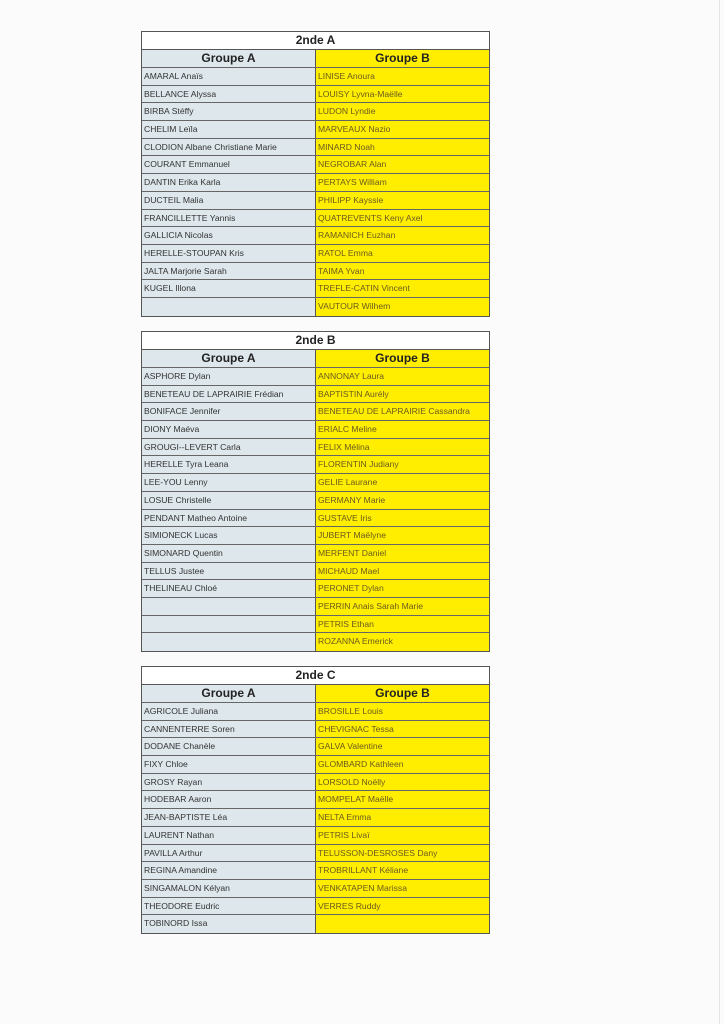 The height and width of the screenshot is (1024, 724). What do you see at coordinates (229, 500) in the screenshot?
I see `group-a-student: LOSUE Christelle` at bounding box center [229, 500].